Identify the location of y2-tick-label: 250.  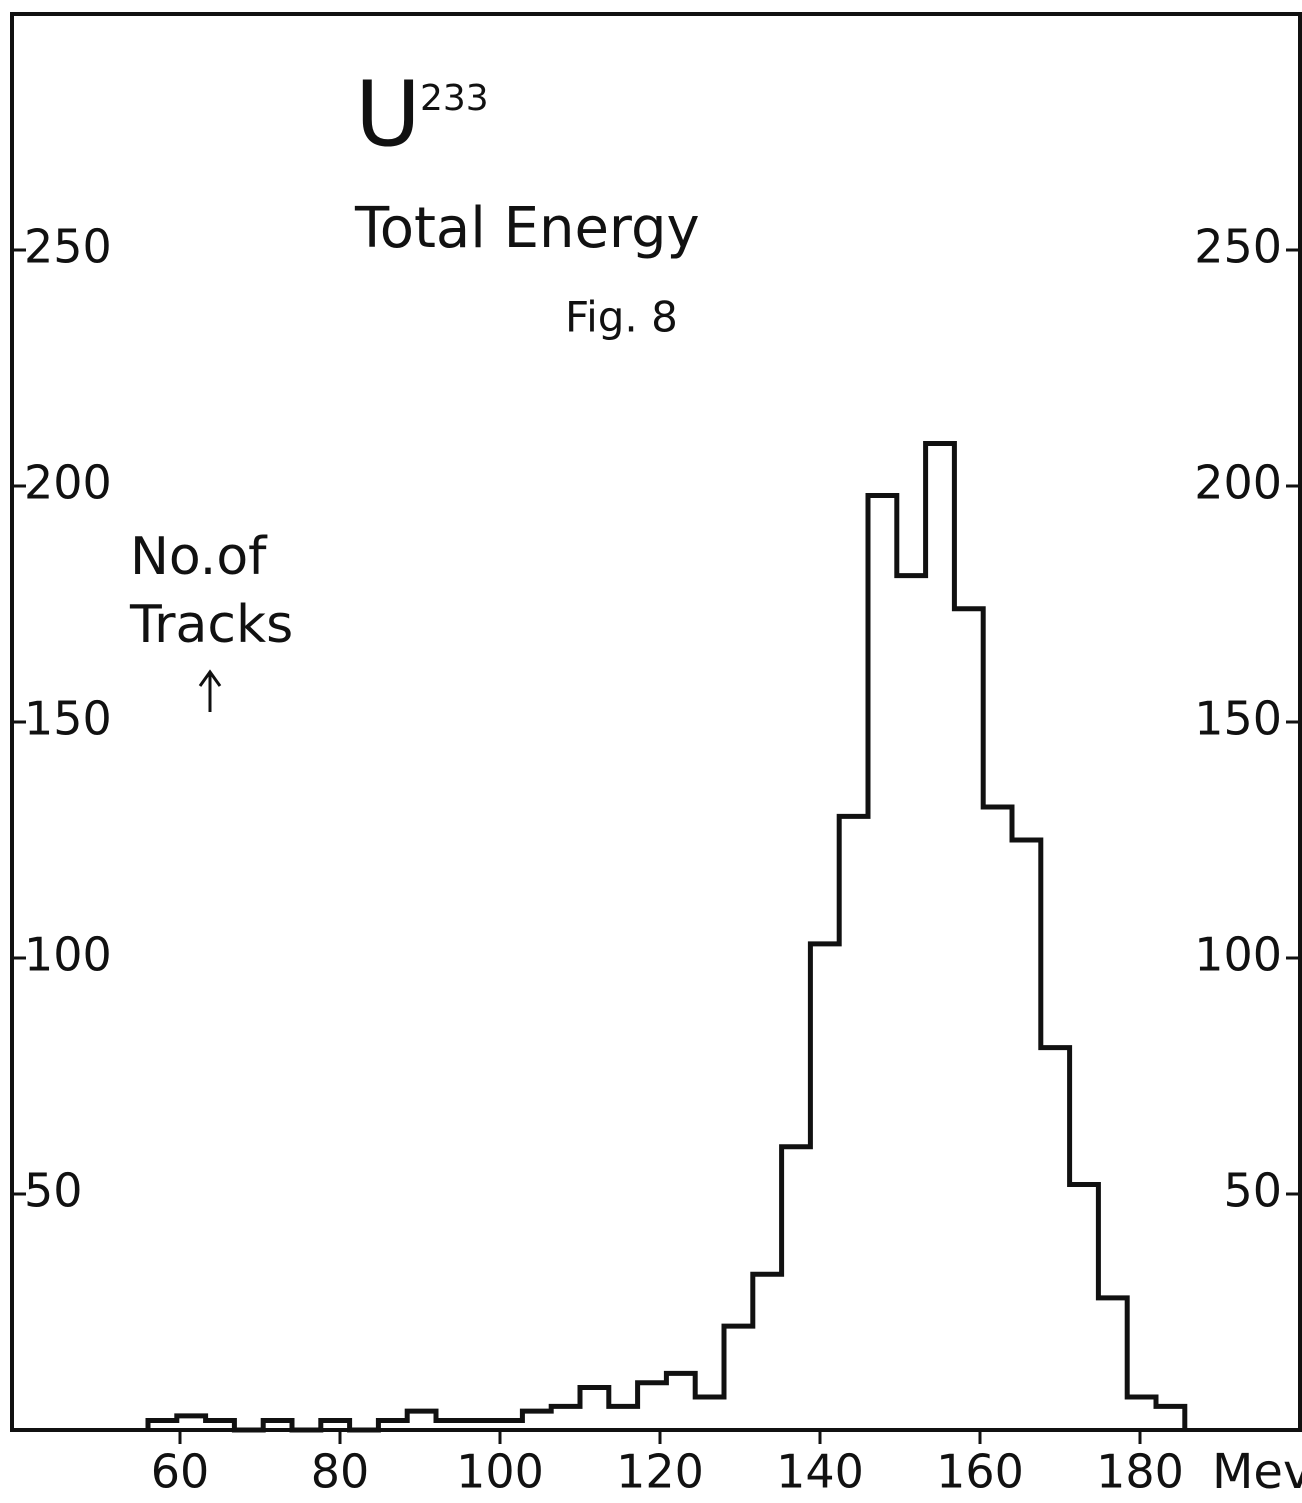
(1238, 247).